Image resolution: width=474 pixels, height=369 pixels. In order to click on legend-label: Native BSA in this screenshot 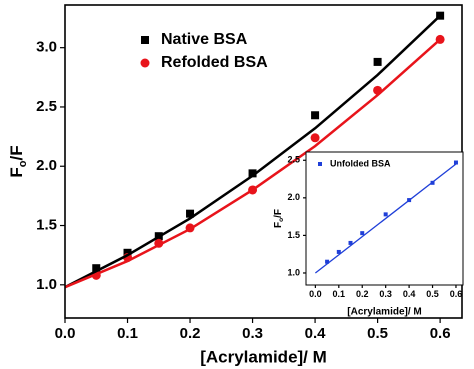, I will do `click(204, 39)`.